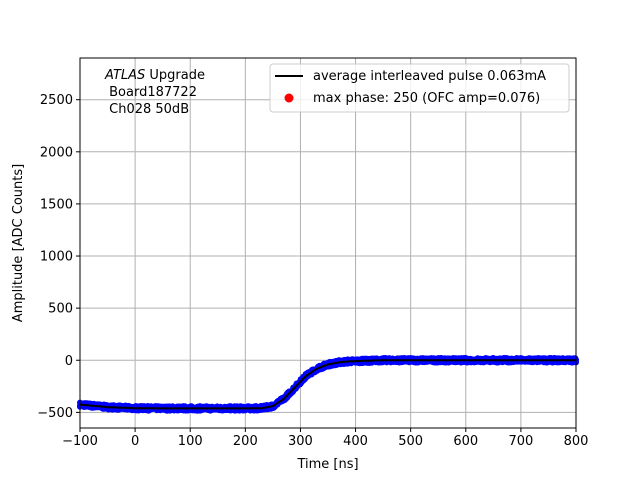  I want to click on x-tick-label: 0, so click(135, 441).